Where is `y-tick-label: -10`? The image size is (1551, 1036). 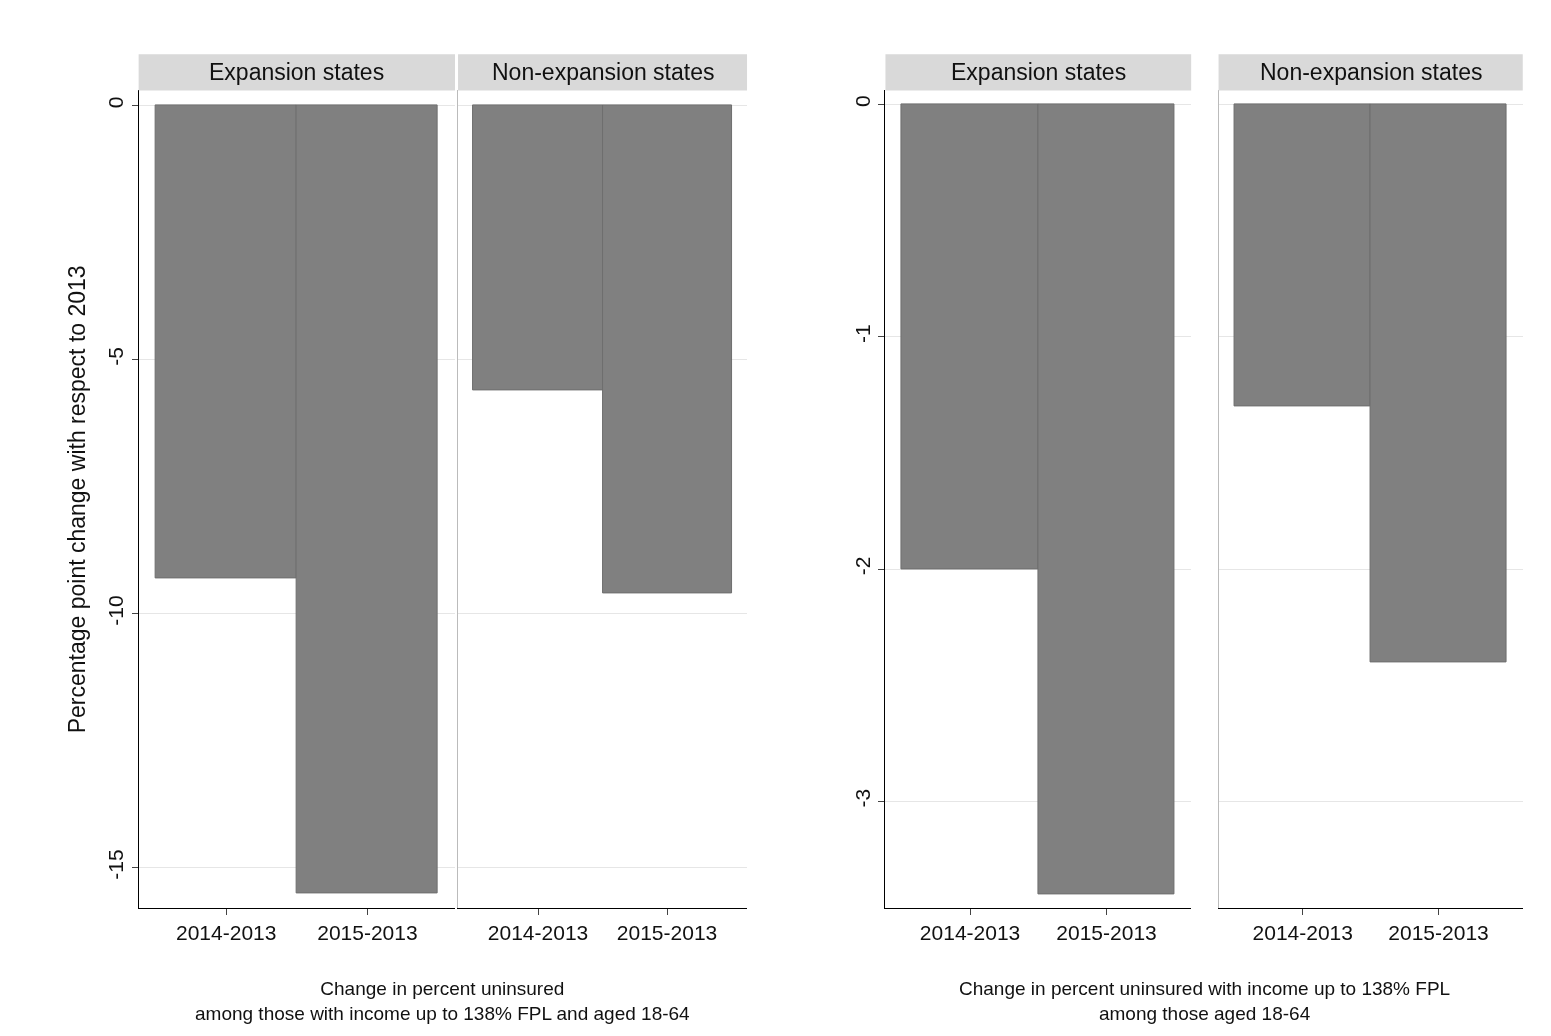
y-tick-label: -10 is located at coordinates (116, 610).